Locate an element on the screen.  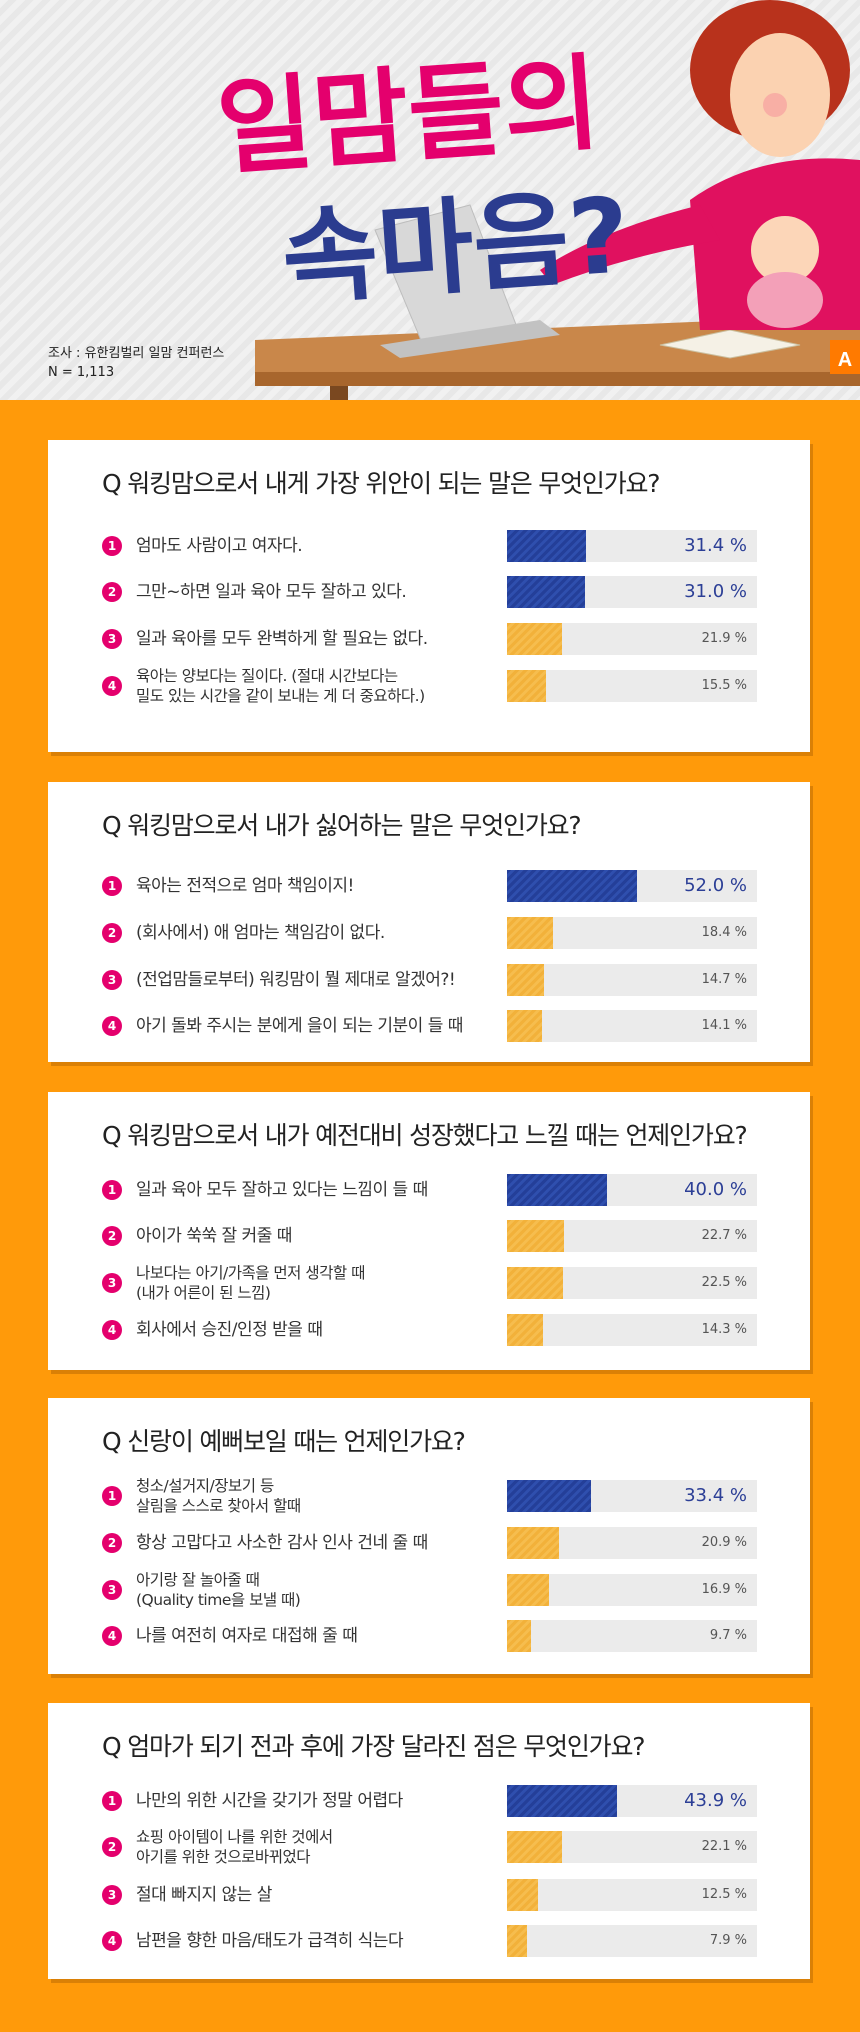
bar-track: 7.9 % is located at coordinates (632, 1941).